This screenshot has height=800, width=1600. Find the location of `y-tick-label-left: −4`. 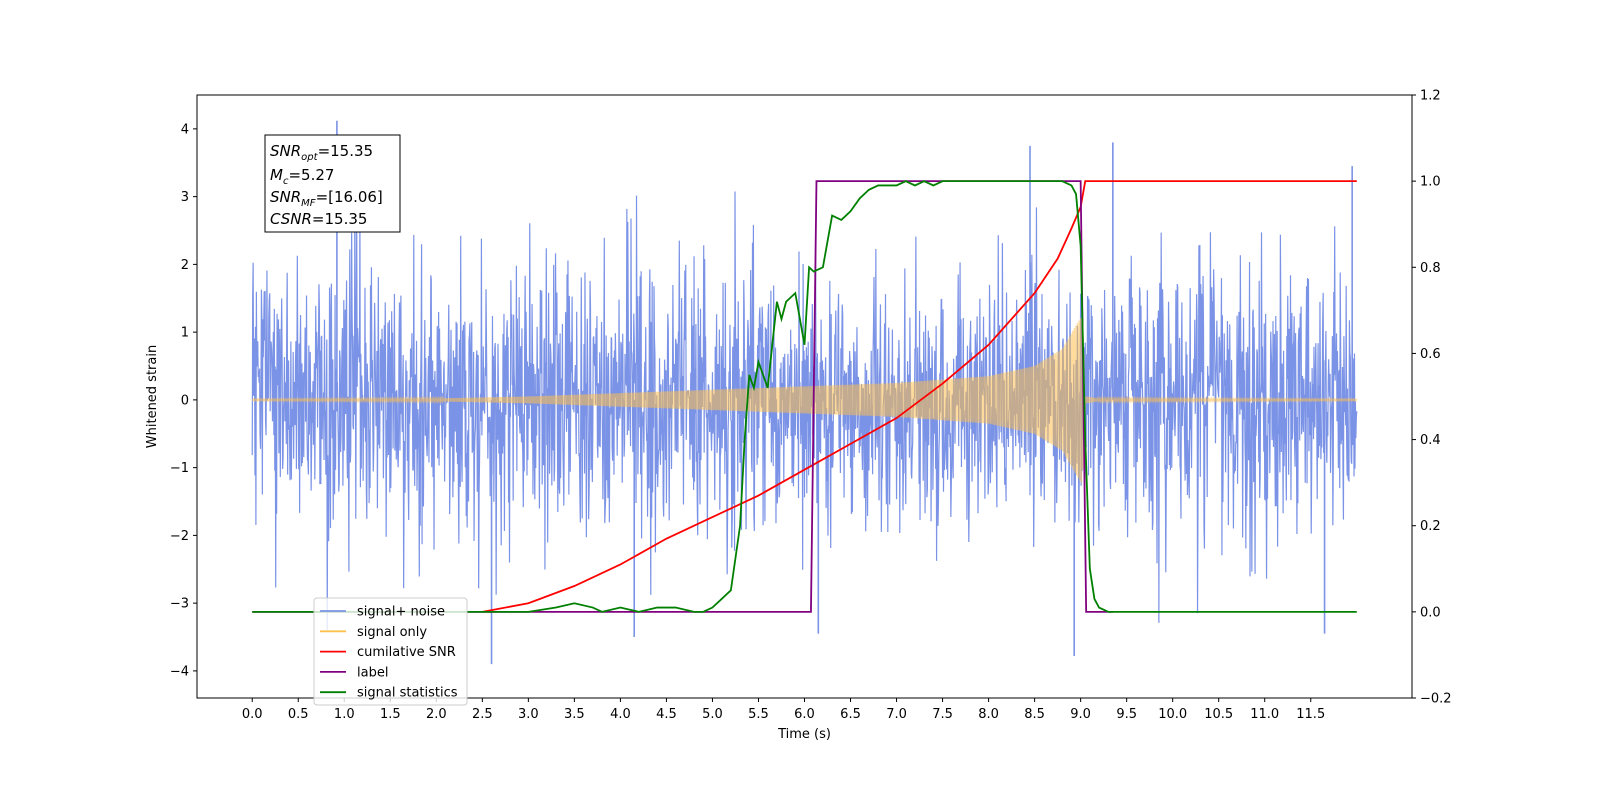

y-tick-label-left: −4 is located at coordinates (179, 671).